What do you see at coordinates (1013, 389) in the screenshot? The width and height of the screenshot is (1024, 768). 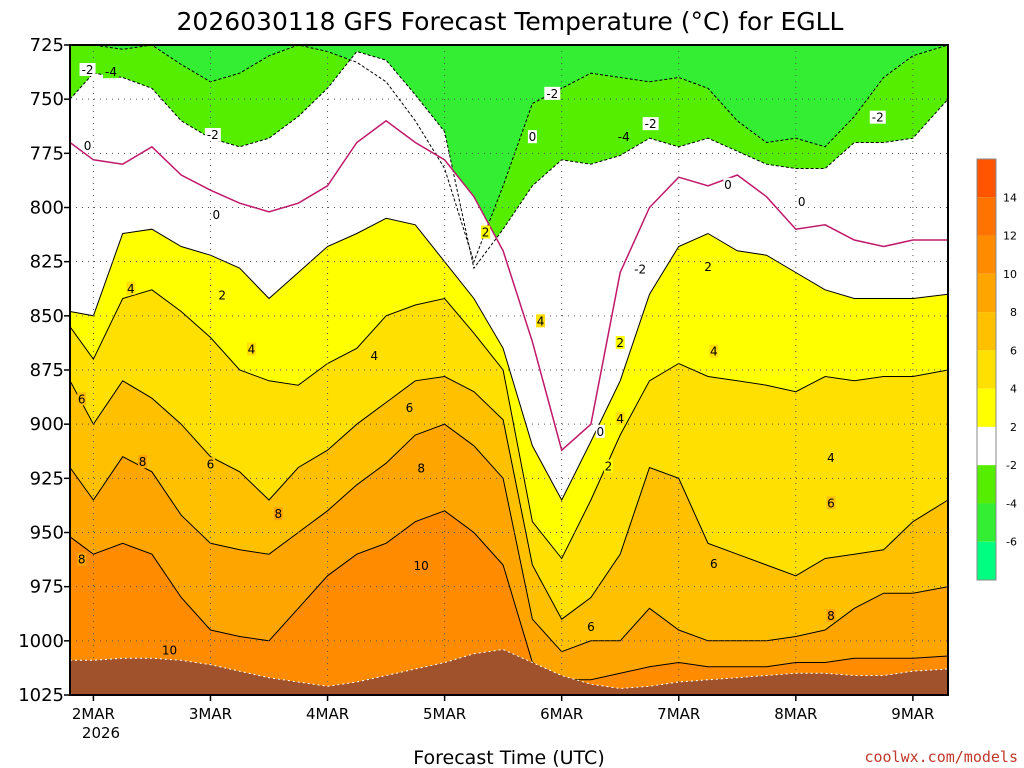 I see `colorbar-label: 4` at bounding box center [1013, 389].